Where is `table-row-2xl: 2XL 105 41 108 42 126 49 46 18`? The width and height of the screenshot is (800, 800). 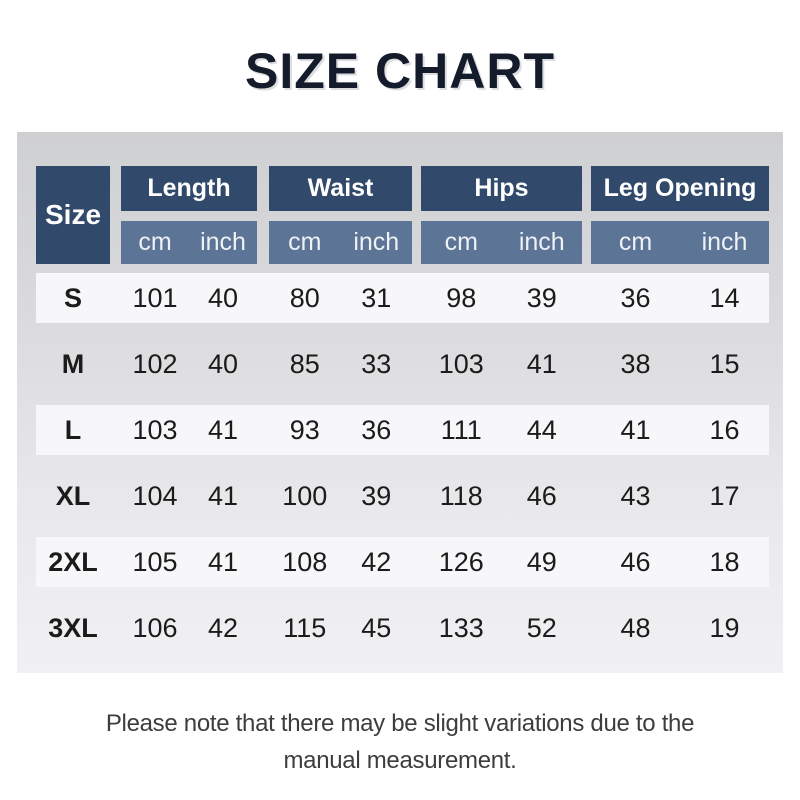 table-row-2xl: 2XL 105 41 108 42 126 49 46 18 is located at coordinates (402, 562).